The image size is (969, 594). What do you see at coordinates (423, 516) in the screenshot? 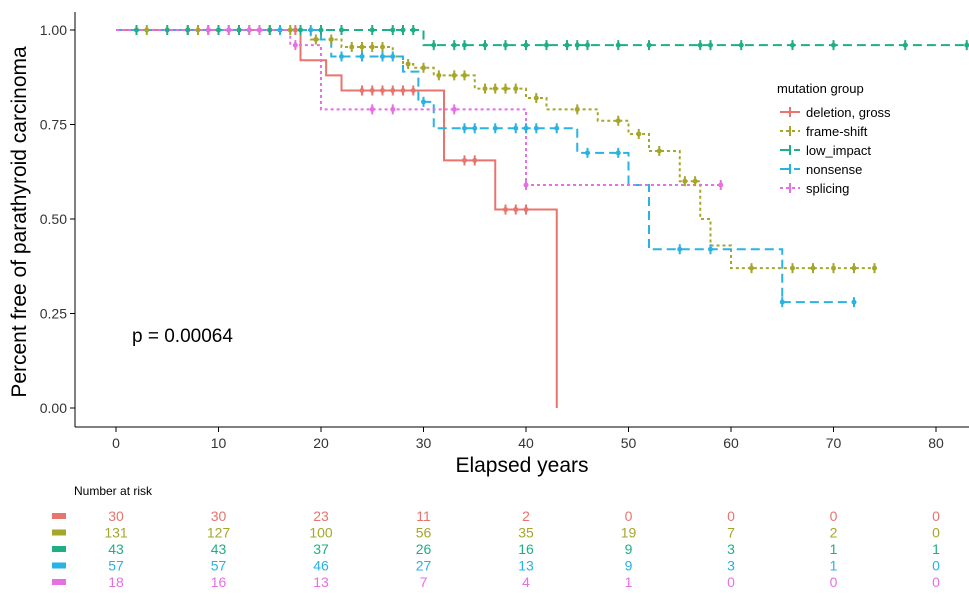
I see `risk-count: 11` at bounding box center [423, 516].